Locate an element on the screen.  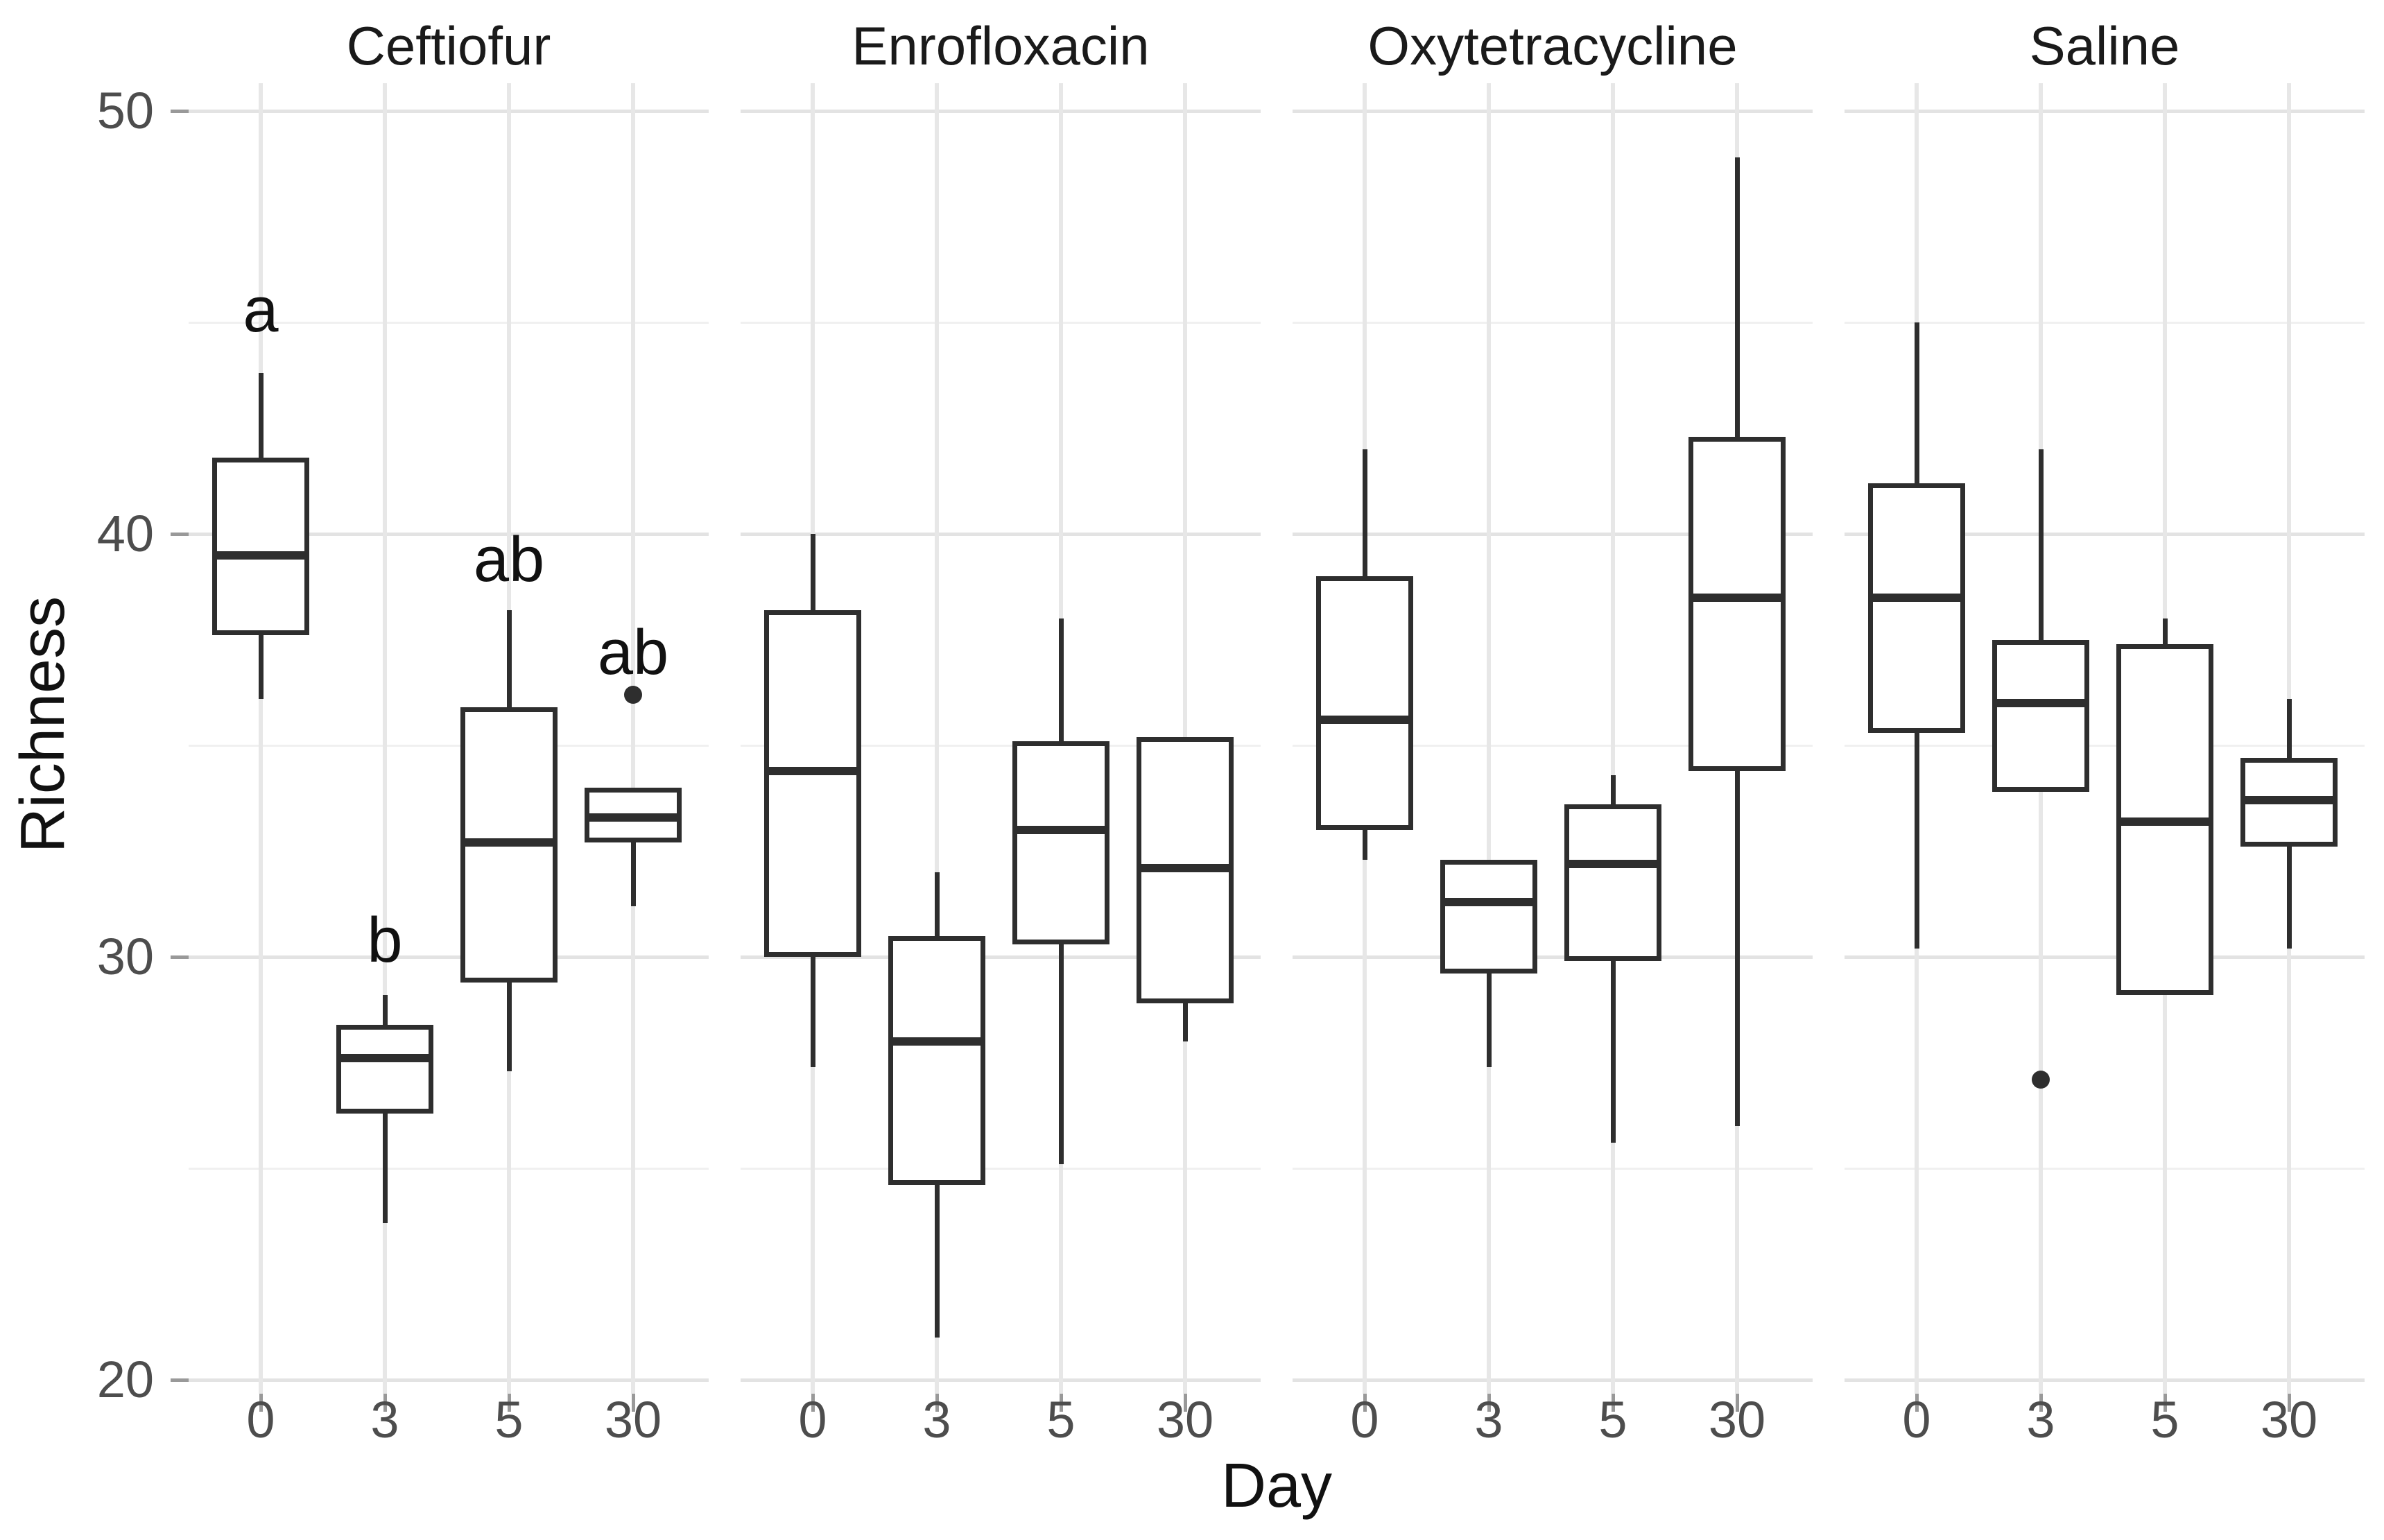
boxplot-whisker is located at coordinates (633, 847).